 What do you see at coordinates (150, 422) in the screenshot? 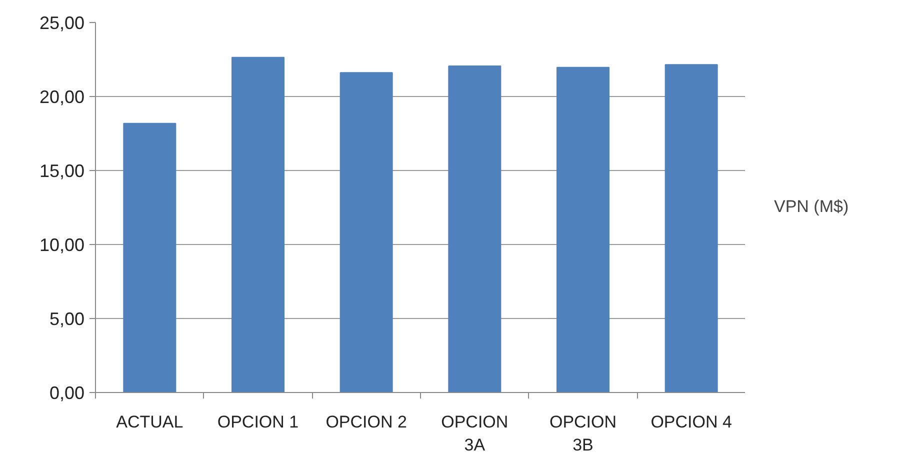
I see `x-tick-label: ACTUAL` at bounding box center [150, 422].